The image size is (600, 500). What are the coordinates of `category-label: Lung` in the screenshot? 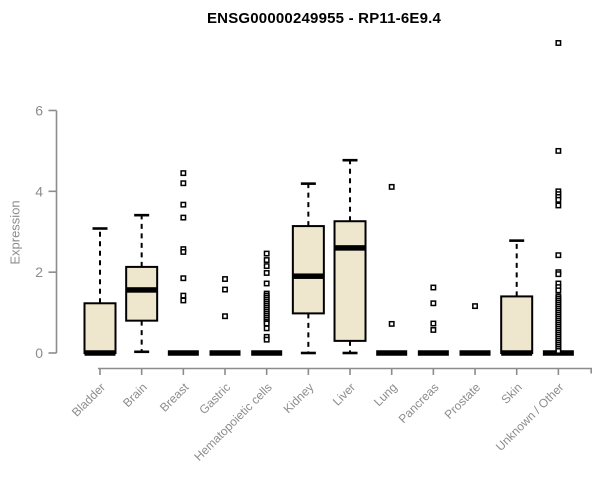 It's located at (385, 394).